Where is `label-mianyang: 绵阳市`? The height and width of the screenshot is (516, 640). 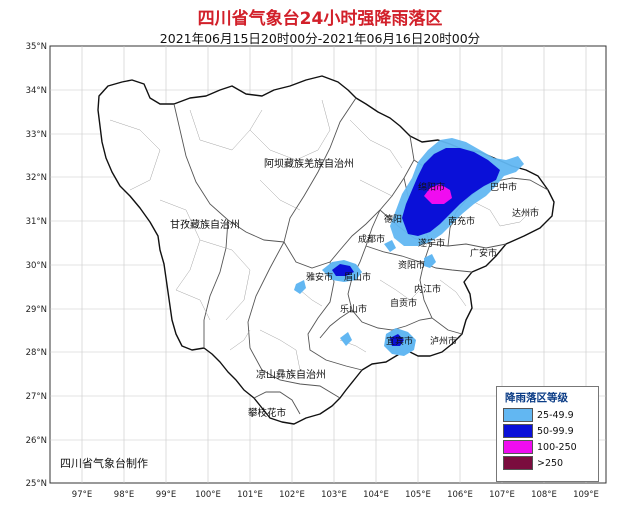
label-mianyang: 绵阳市 is located at coordinates (431, 187).